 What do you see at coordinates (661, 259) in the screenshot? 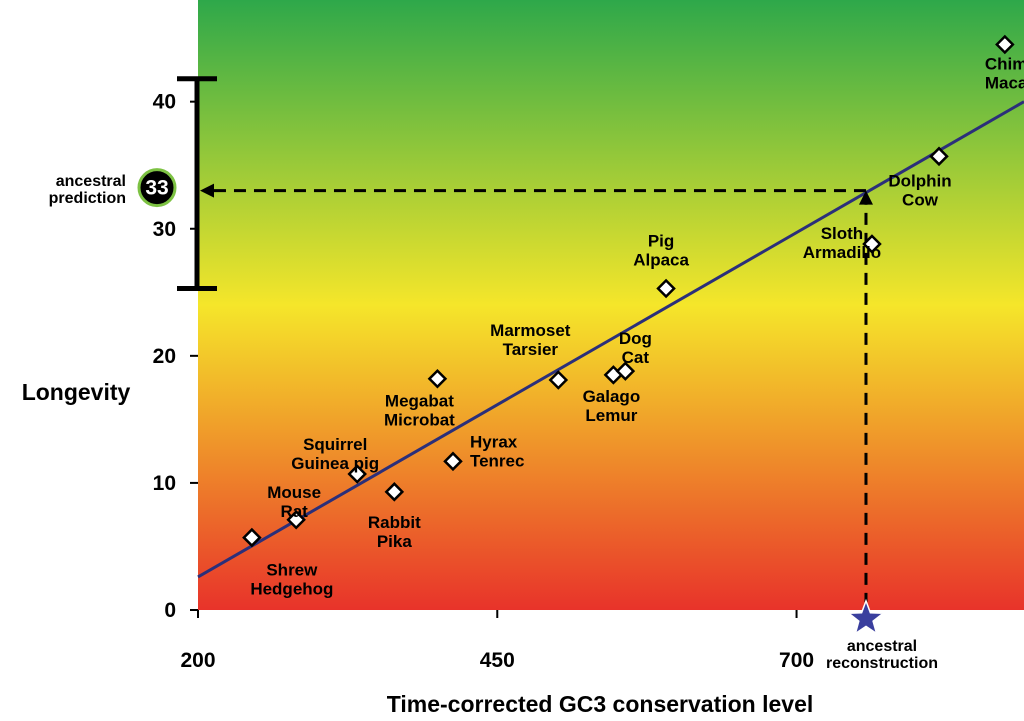
I see `point-label: Alpaca` at bounding box center [661, 259].